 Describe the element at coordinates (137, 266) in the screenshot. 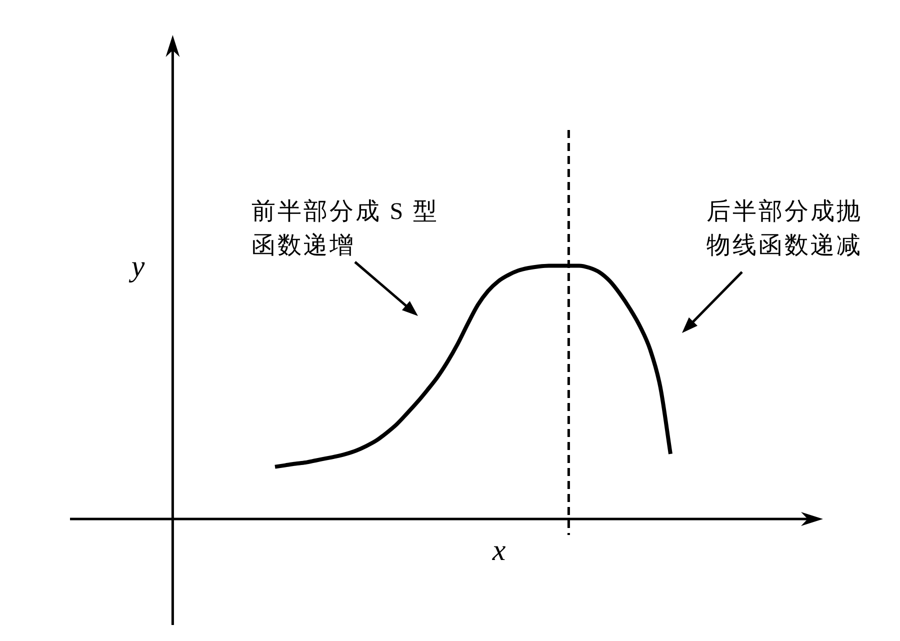

I see `y-axis-title: y` at that location.